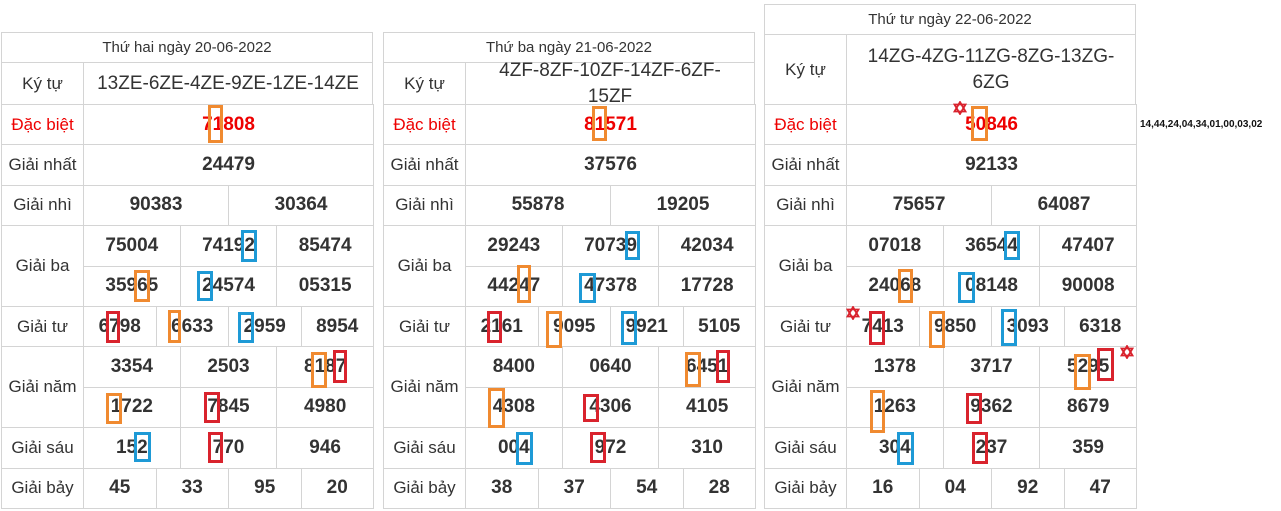 The height and width of the screenshot is (511, 1281). Describe the element at coordinates (894, 447) in the screenshot. I see `prize-number-text: 304` at that location.